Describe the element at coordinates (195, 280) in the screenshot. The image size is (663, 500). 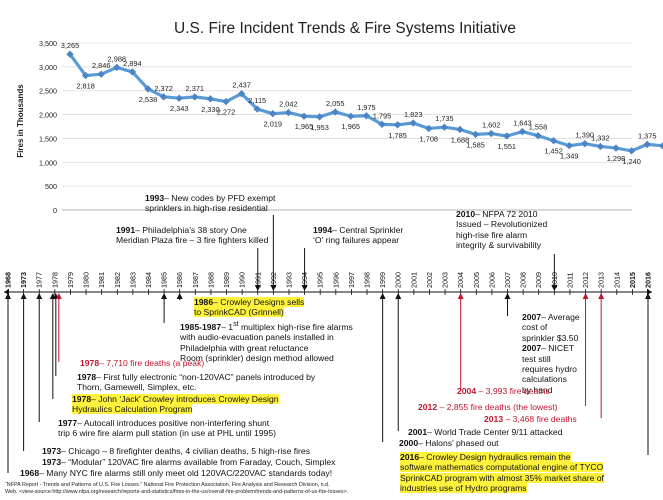
I see `timeline-year-label: 1987` at that location.